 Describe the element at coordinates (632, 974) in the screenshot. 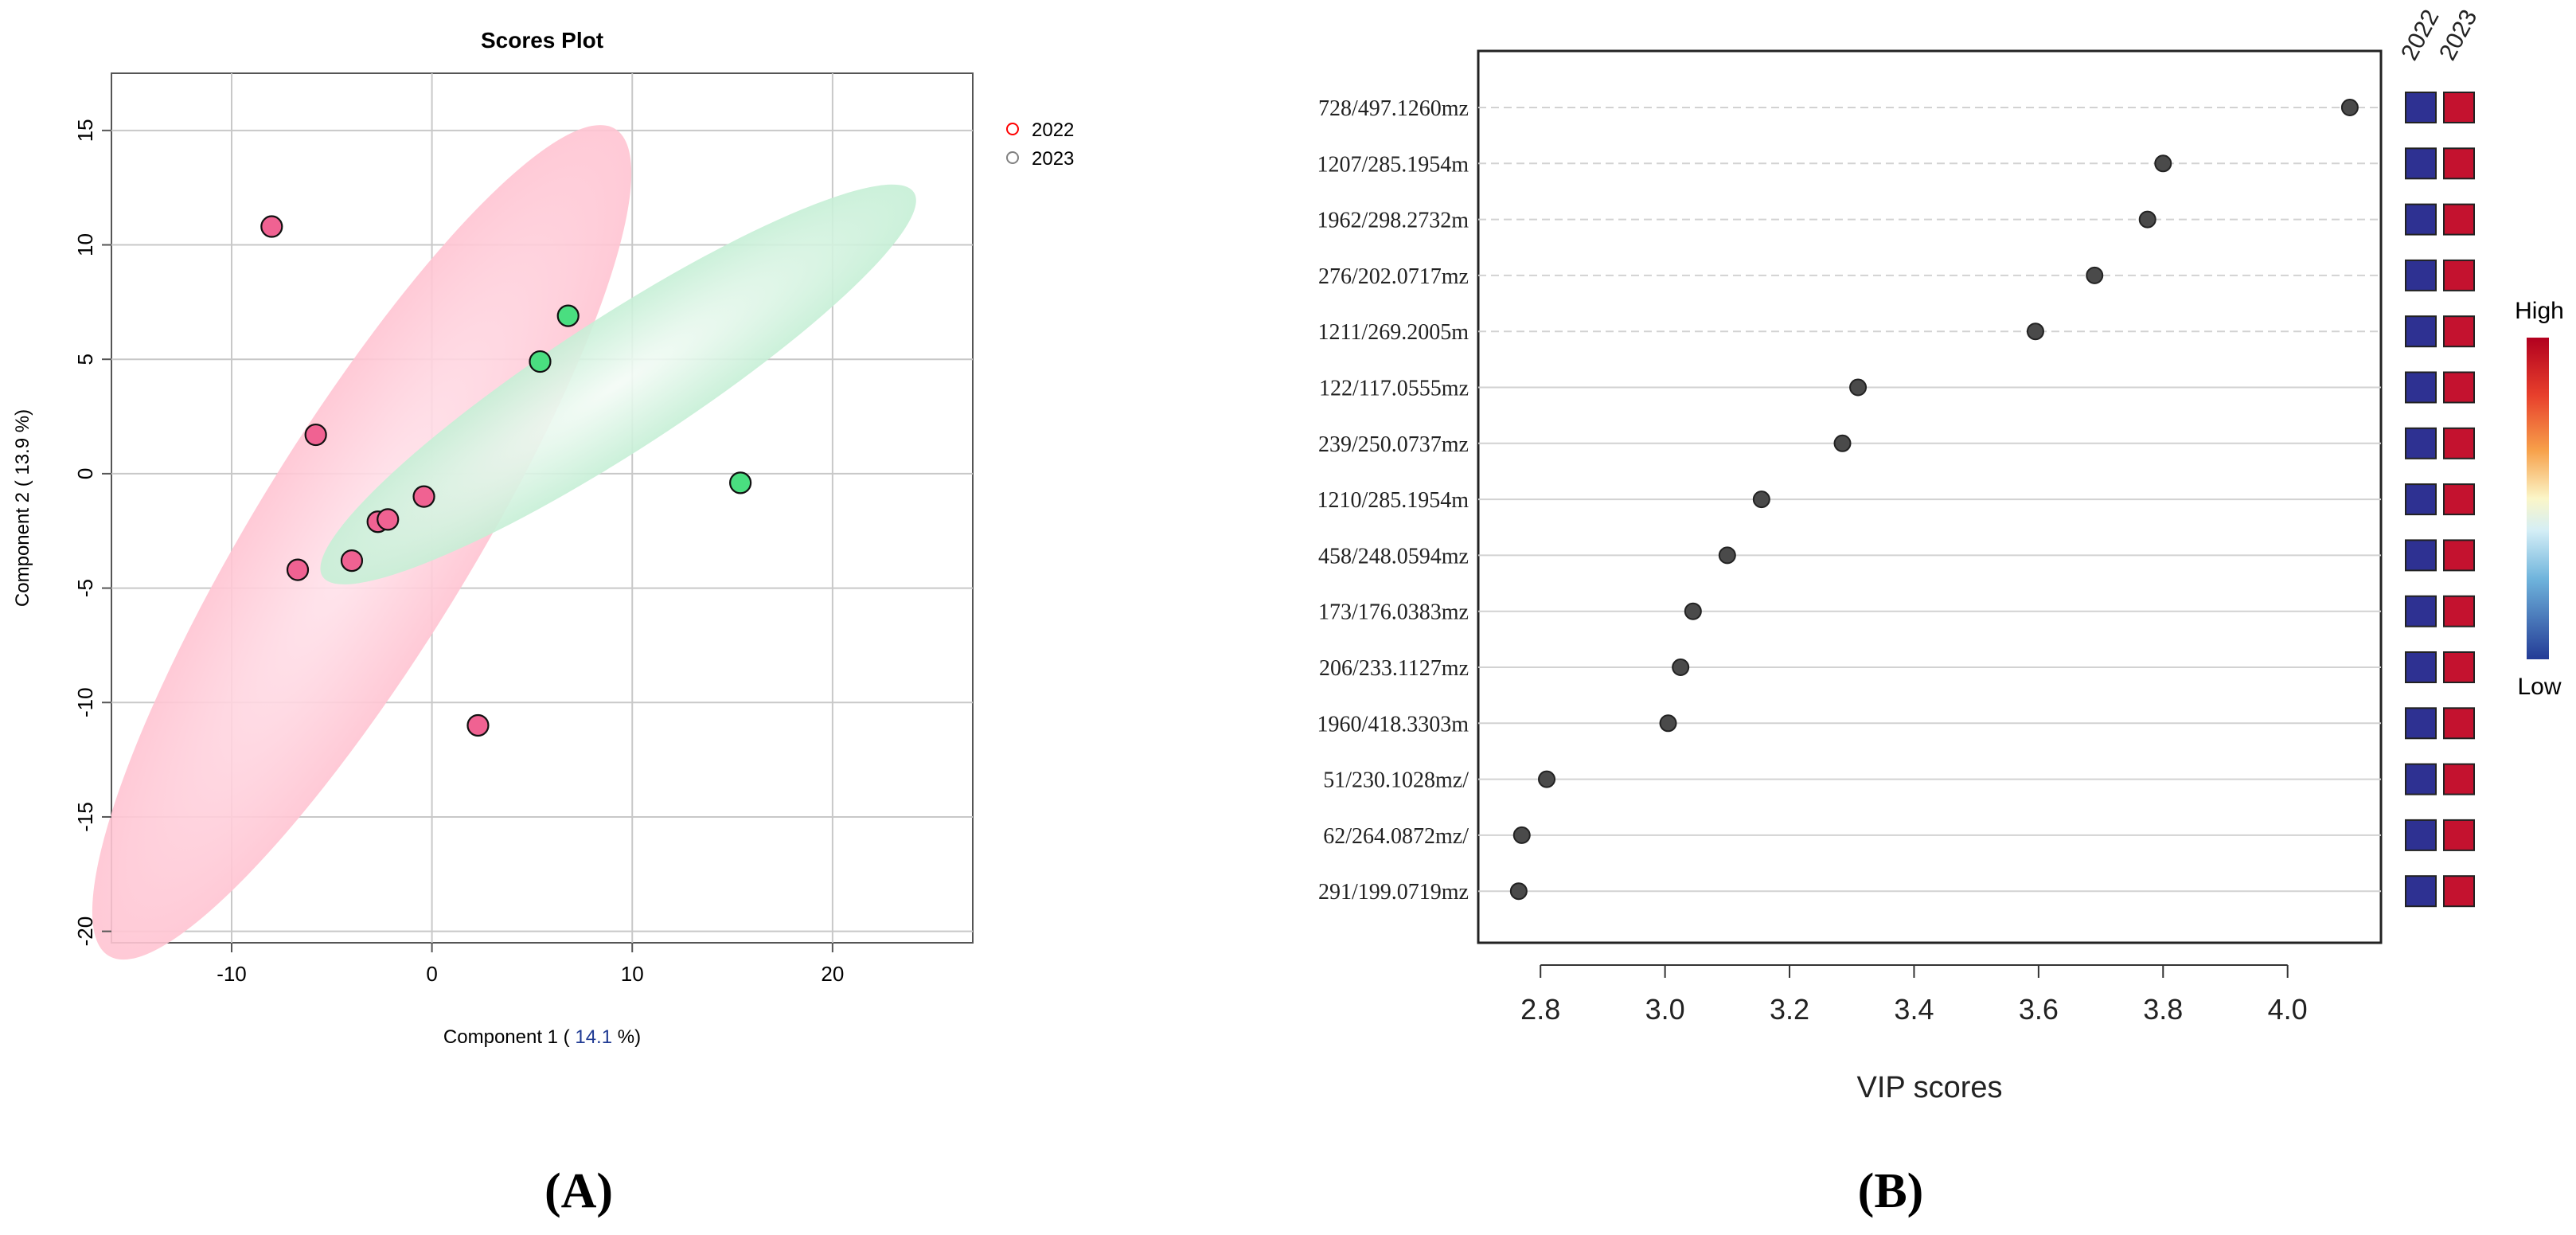

I see `x-tick-label: 10` at that location.